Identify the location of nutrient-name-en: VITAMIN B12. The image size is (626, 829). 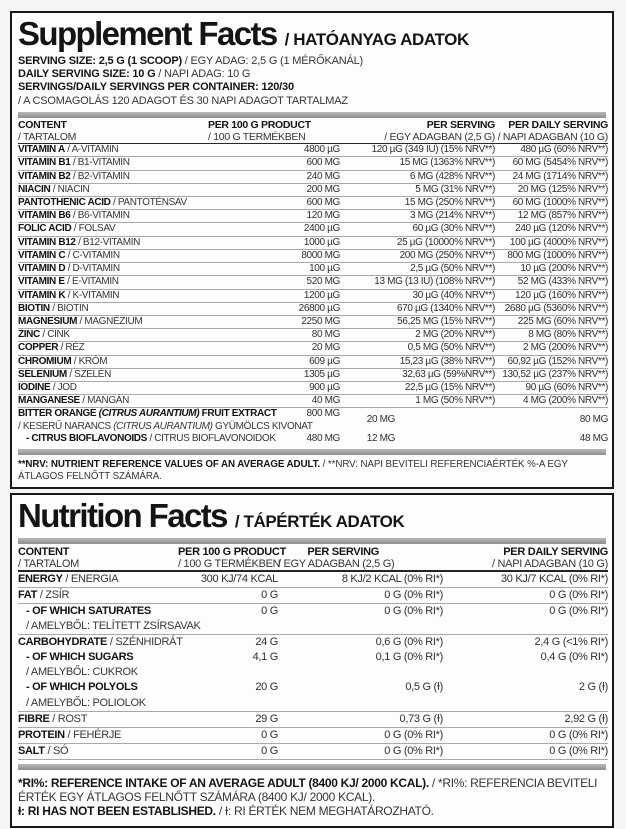
(47, 242).